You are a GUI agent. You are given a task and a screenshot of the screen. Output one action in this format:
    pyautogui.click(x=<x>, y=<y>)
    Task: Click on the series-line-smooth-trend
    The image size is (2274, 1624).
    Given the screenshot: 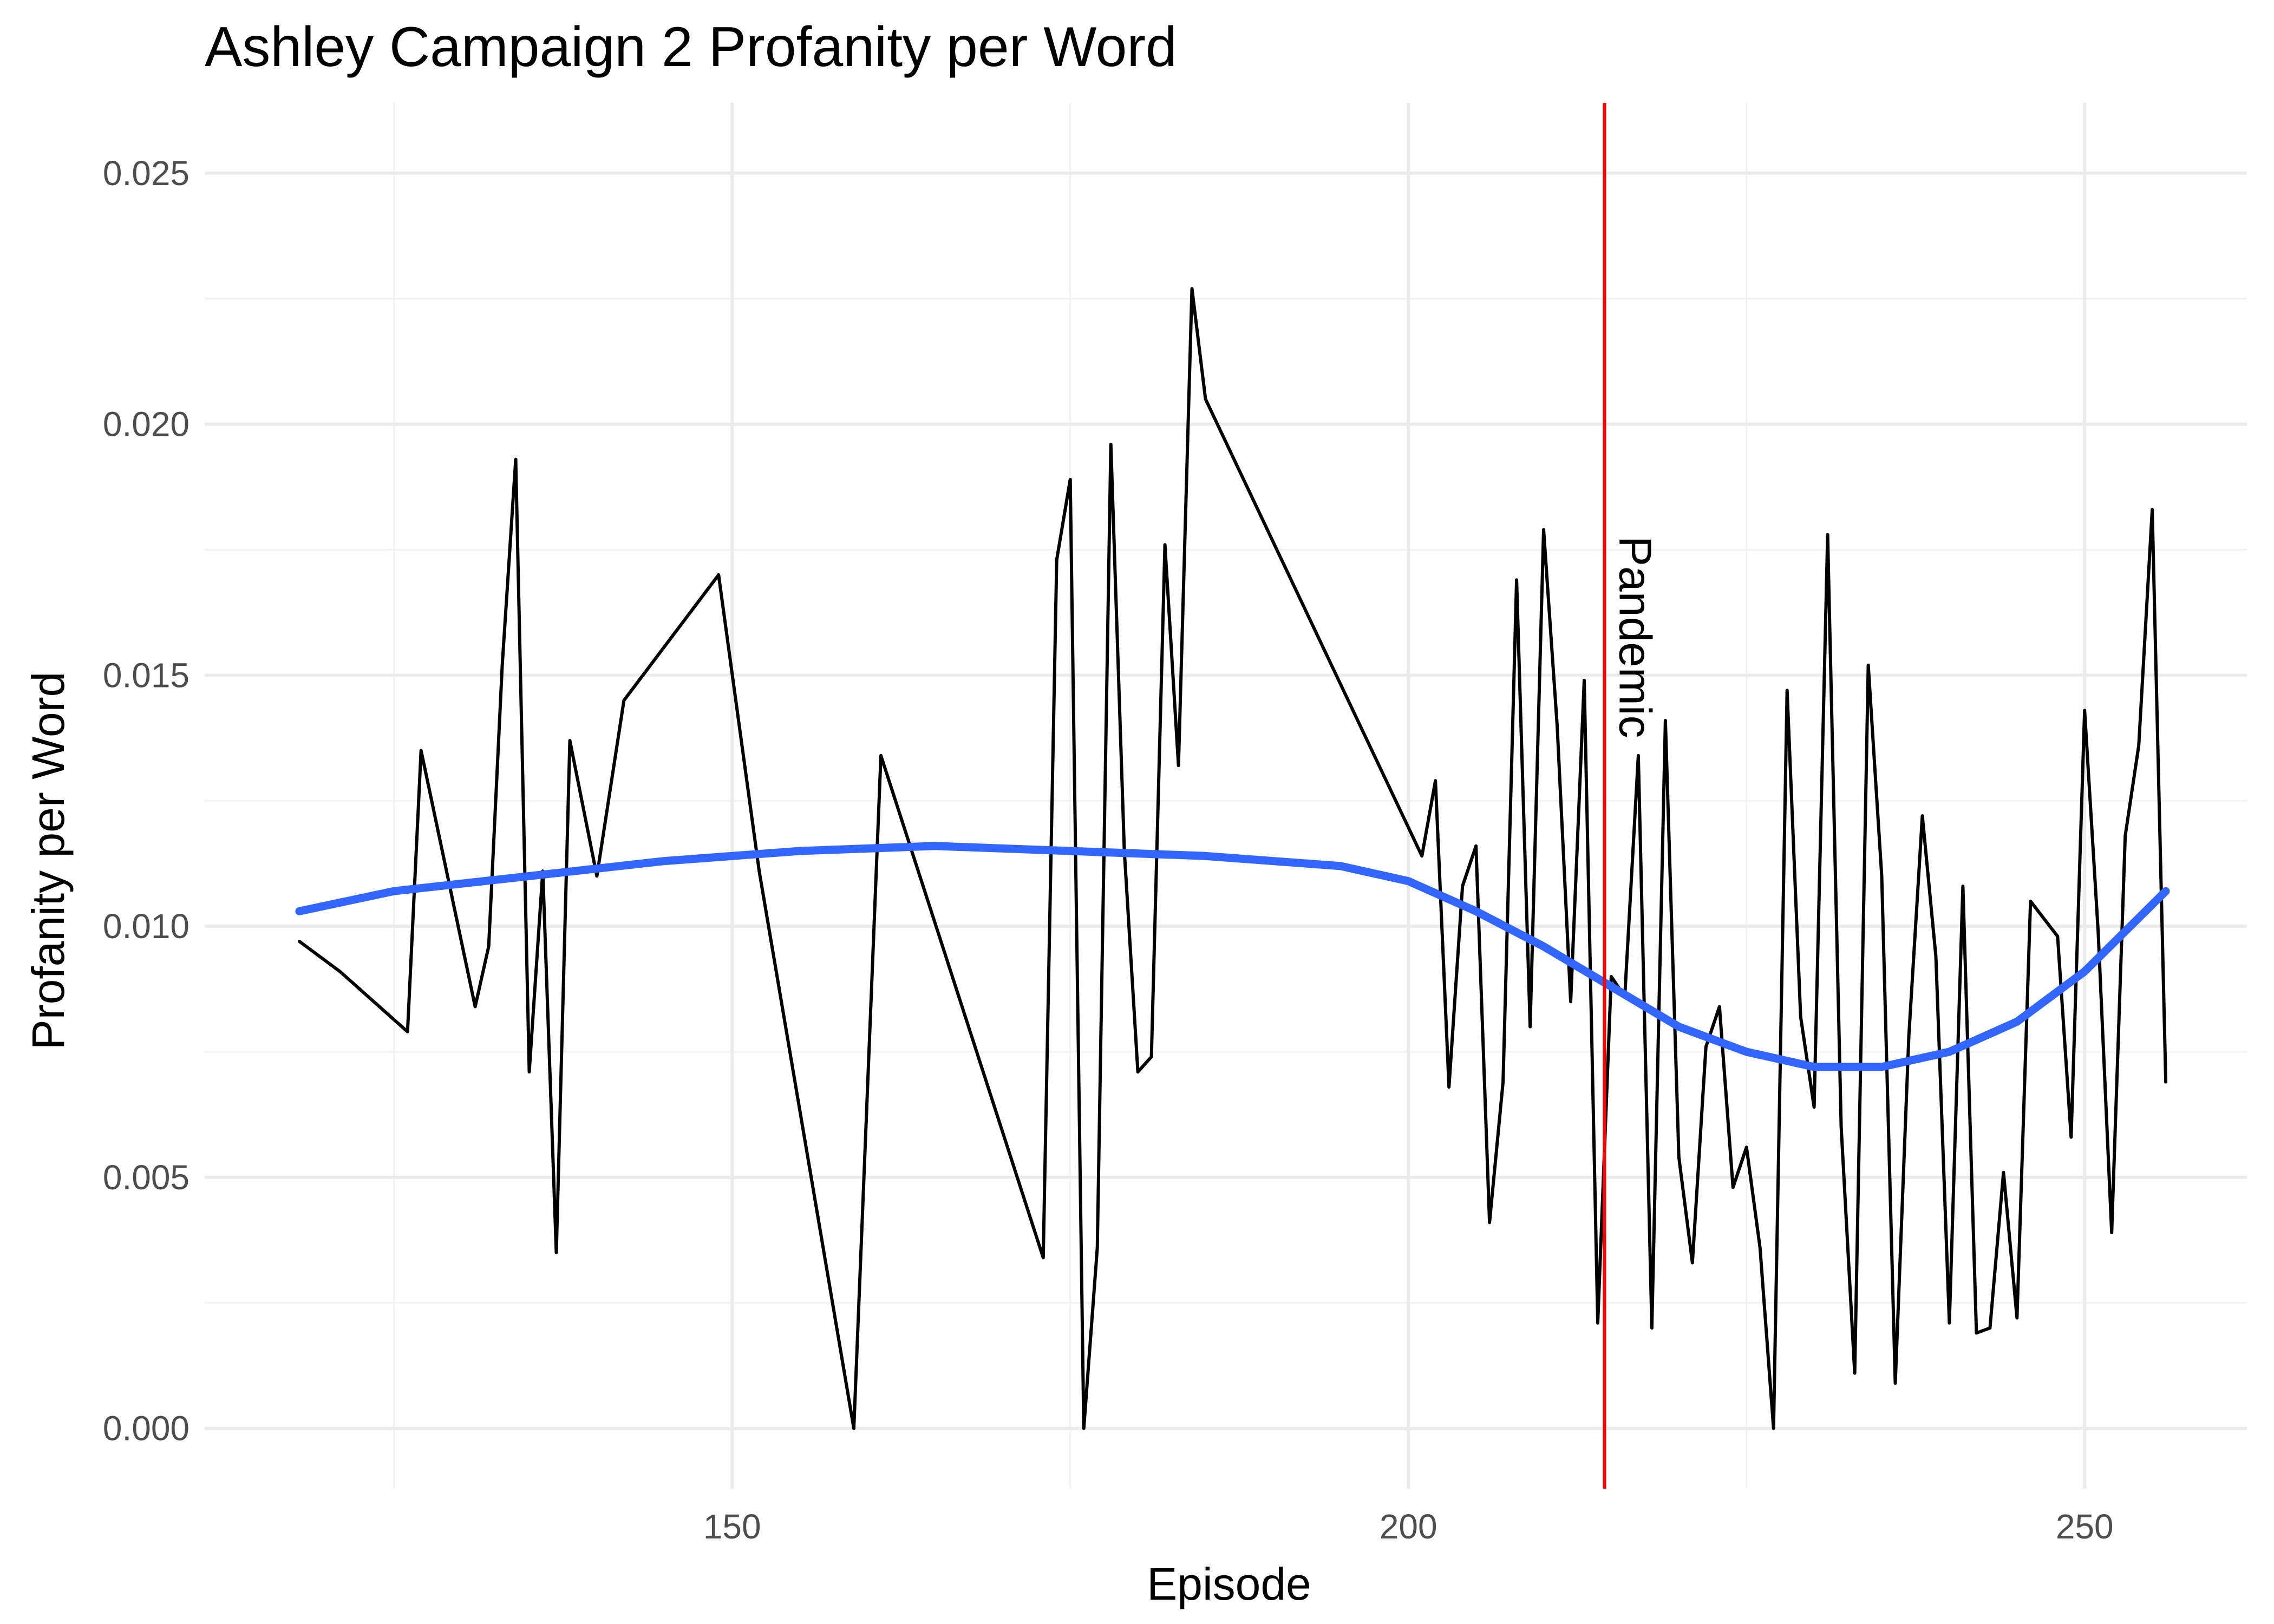 What is the action you would take?
    pyautogui.click(x=1233, y=956)
    